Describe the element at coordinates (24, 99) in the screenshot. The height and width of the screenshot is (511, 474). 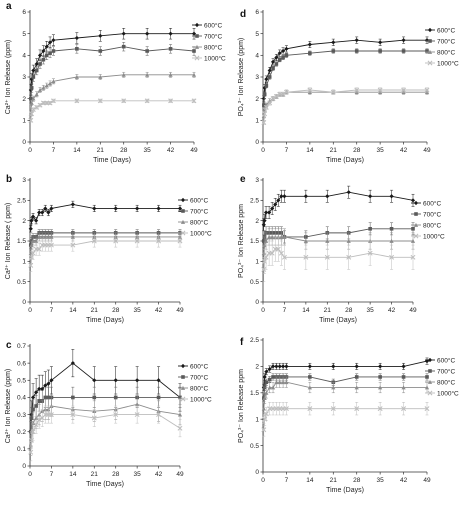
I see `y-tick-label: 2` at that location.